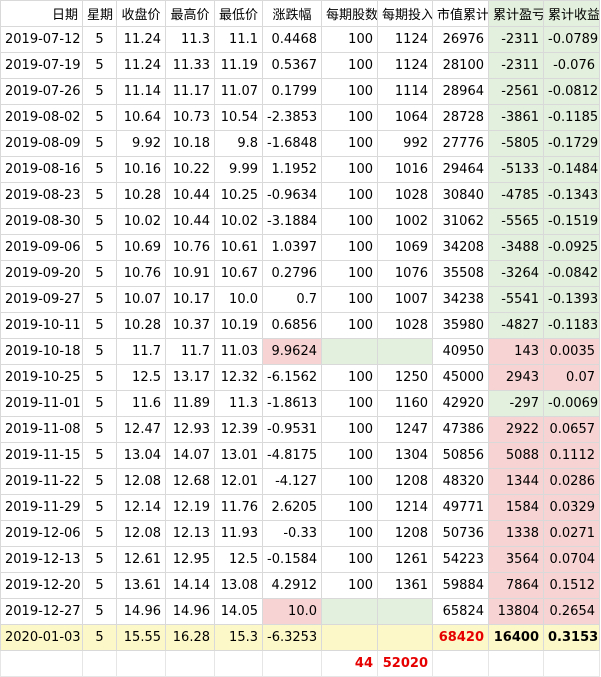 The width and height of the screenshot is (601, 677). Describe the element at coordinates (516, 559) in the screenshot. I see `pnl-cell: 3564` at that location.